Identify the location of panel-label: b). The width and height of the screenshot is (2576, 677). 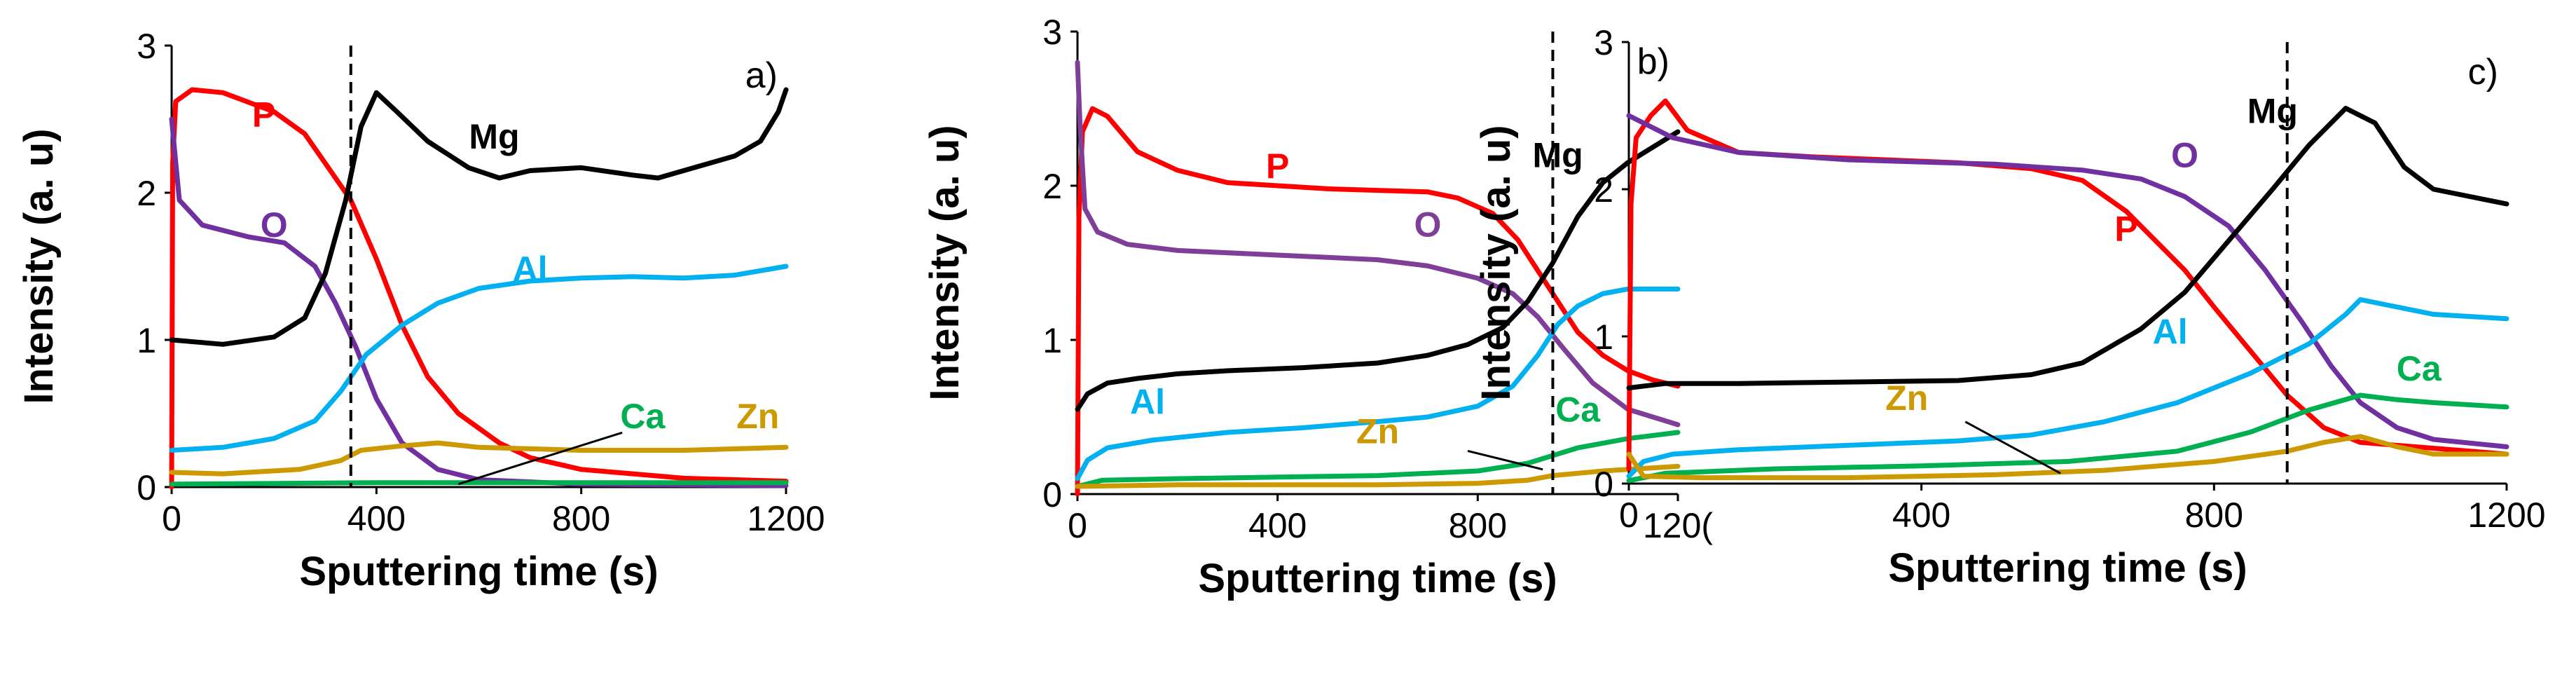
(1653, 62).